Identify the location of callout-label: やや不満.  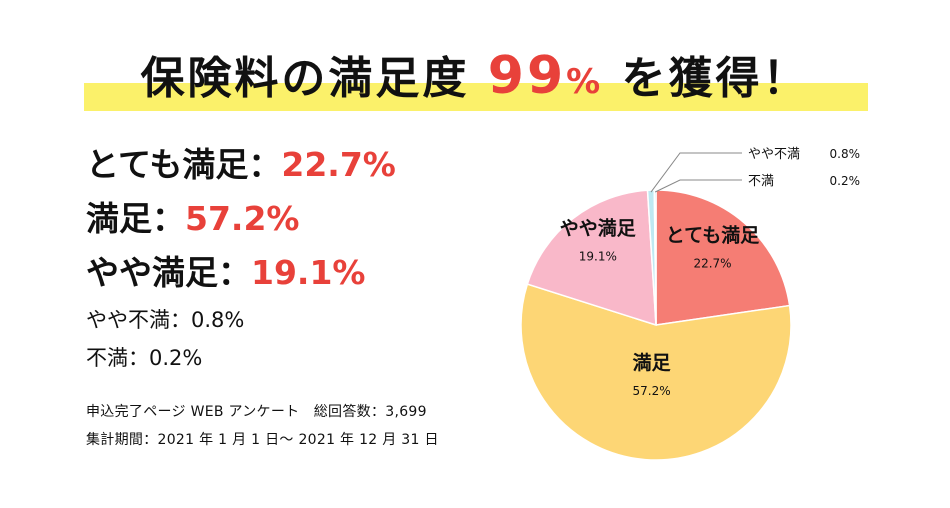
(774, 154).